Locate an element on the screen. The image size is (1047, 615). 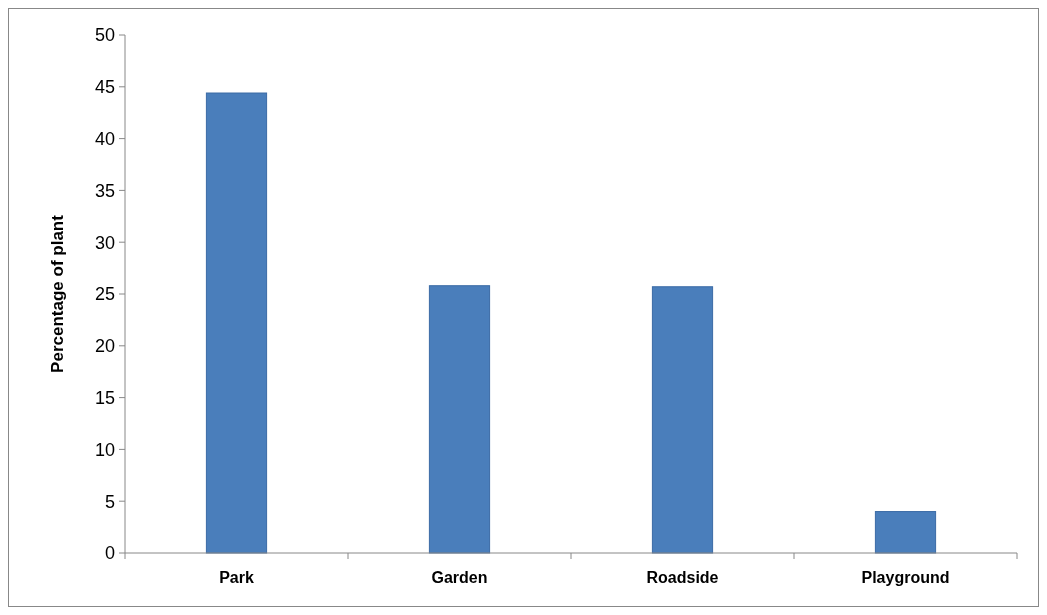
y-tick-label: 40 is located at coordinates (104, 138).